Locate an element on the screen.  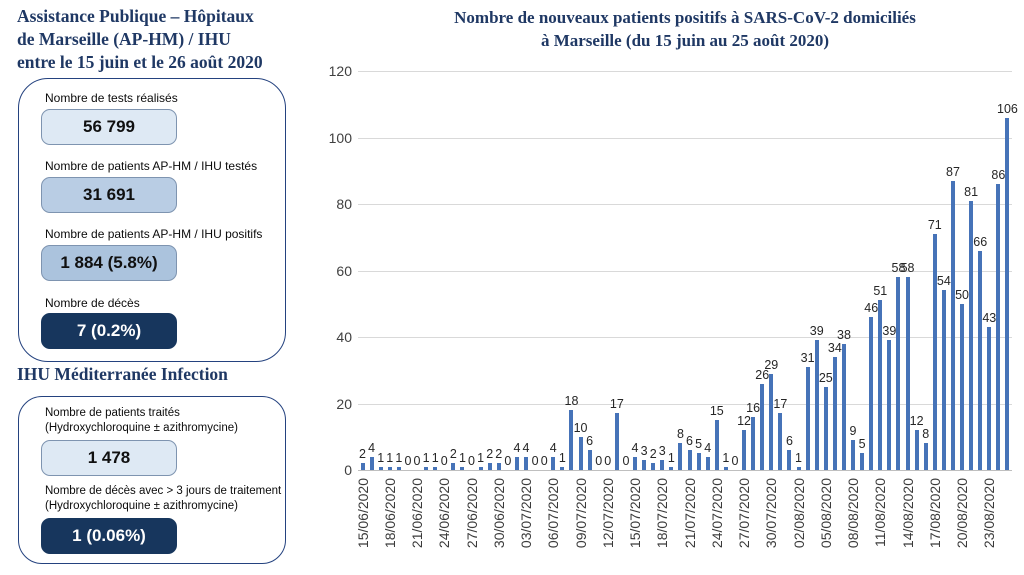
stat-value-text: 7 (0.2%) is located at coordinates (109, 330).